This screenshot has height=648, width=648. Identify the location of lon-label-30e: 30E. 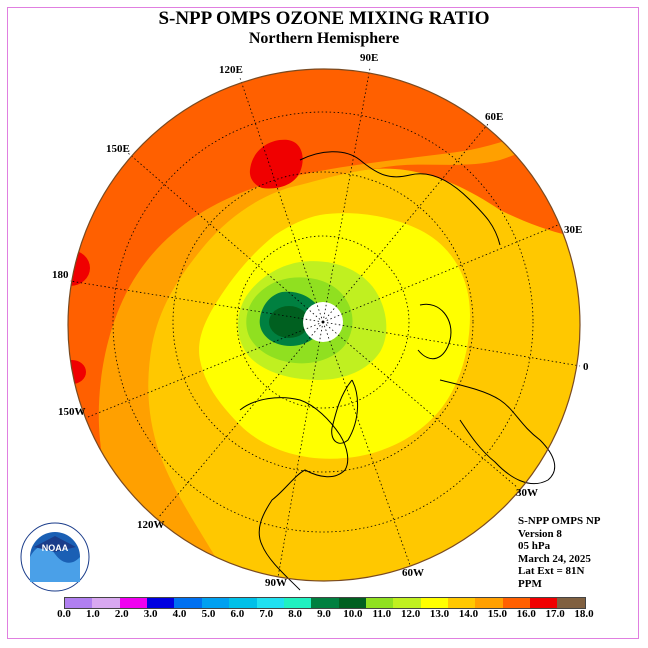
(573, 230).